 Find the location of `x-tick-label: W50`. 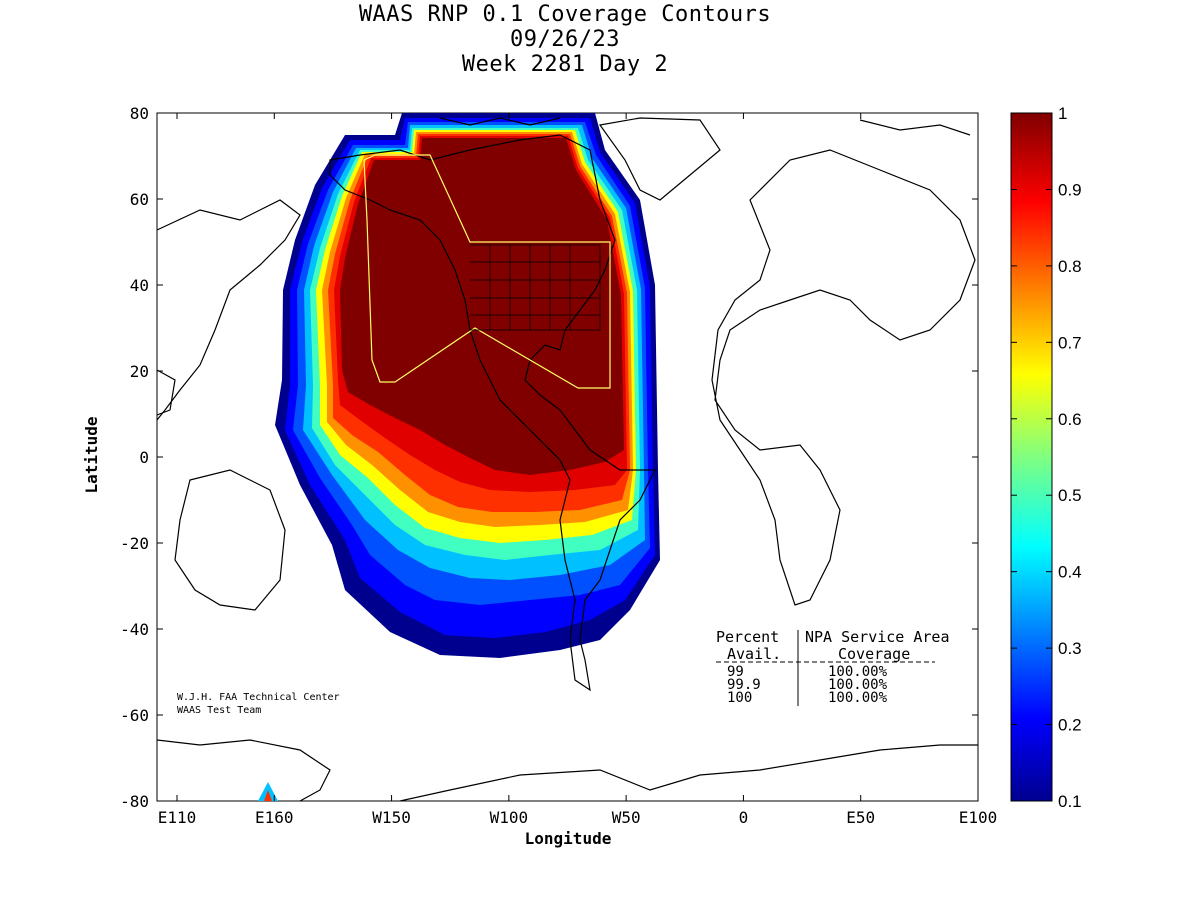

x-tick-label: W50 is located at coordinates (626, 817).